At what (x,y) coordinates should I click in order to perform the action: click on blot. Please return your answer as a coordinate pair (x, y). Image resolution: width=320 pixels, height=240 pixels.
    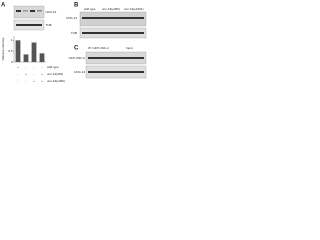
    Looking at the image, I should click on (29, 12).